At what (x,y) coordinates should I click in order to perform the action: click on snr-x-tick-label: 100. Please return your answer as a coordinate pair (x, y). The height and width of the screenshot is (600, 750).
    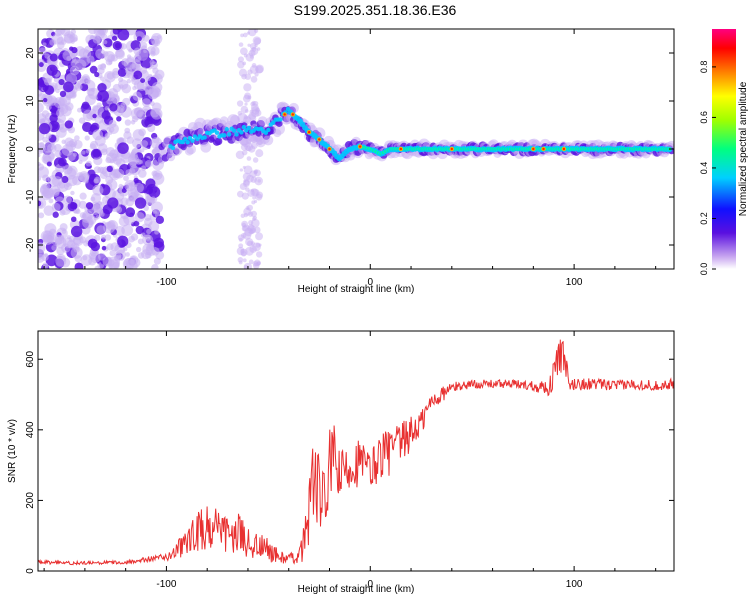
    Looking at the image, I should click on (574, 584).